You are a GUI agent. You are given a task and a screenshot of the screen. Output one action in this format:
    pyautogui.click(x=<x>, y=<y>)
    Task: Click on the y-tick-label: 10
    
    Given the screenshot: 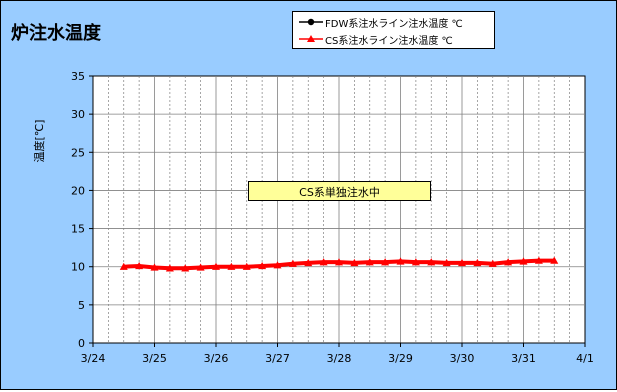 What is the action you would take?
    pyautogui.click(x=78, y=267)
    